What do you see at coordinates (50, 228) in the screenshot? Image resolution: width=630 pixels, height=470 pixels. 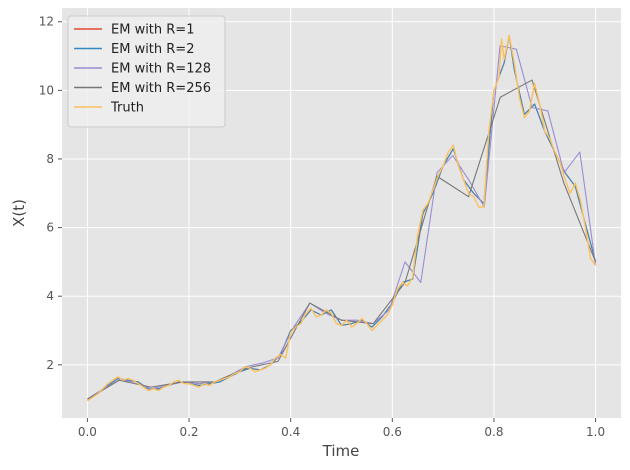 I see `y-tick-label: 6` at bounding box center [50, 228].